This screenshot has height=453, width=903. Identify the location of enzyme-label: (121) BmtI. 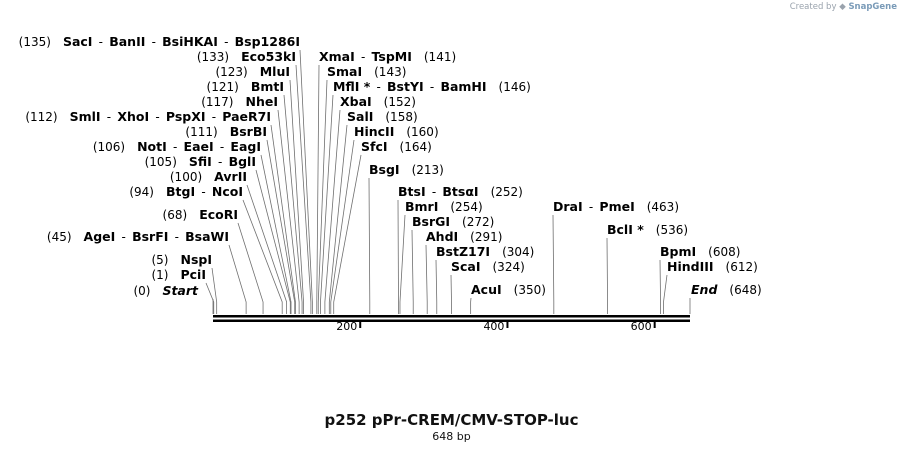
(245, 86).